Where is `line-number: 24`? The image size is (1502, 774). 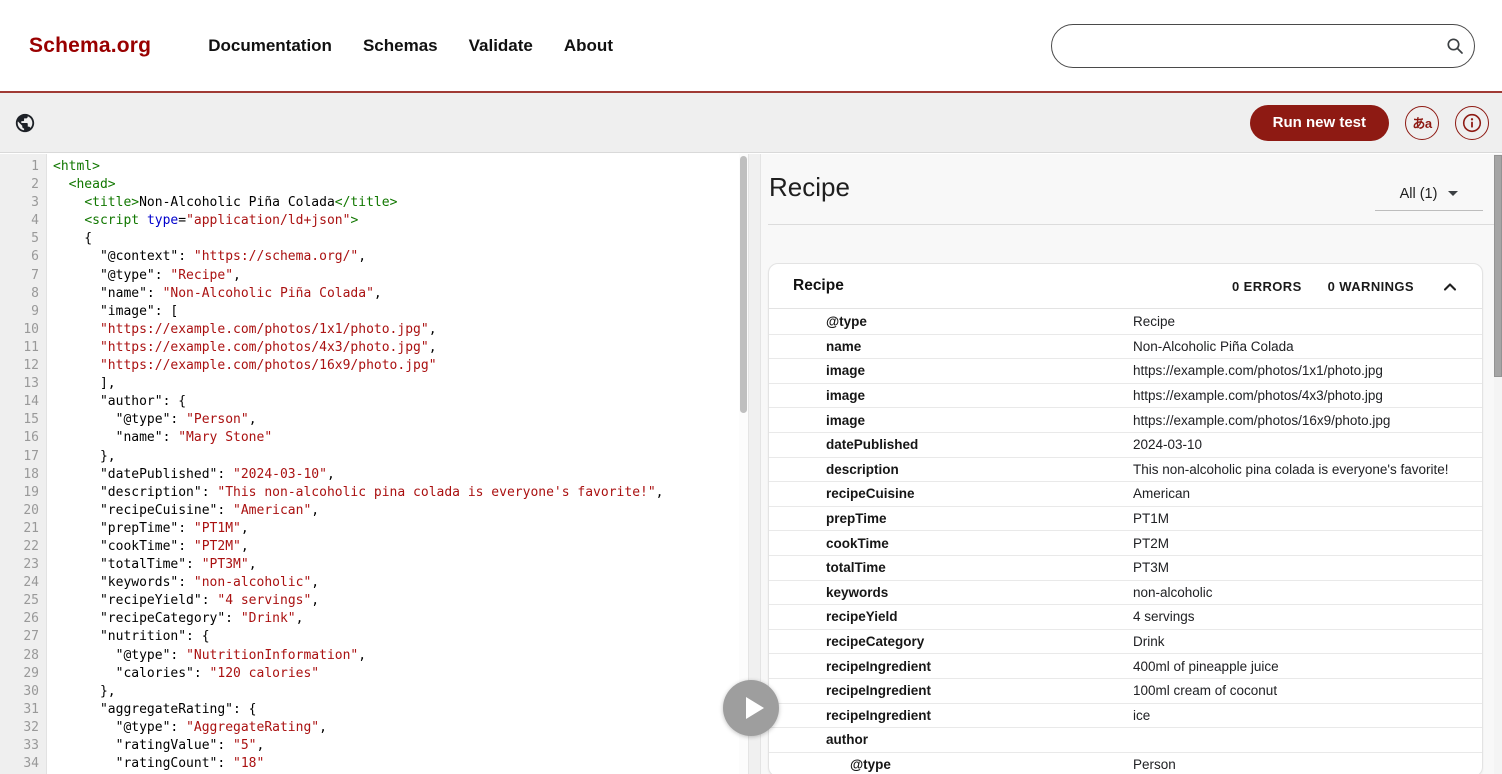 line-number: 24 is located at coordinates (31, 583).